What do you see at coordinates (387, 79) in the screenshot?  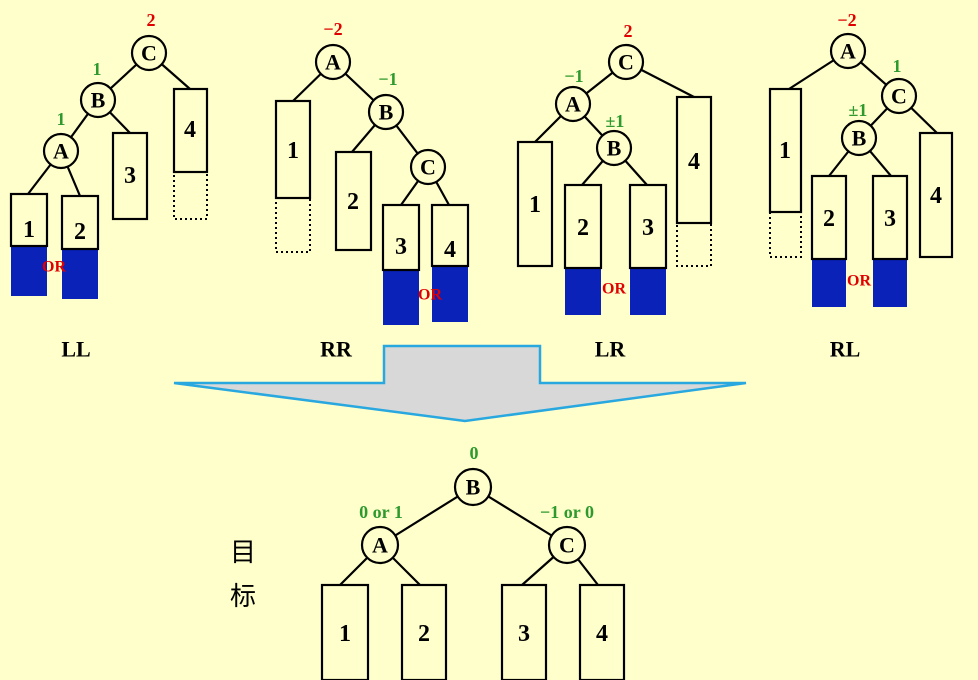 I see `balance-b: −1` at bounding box center [387, 79].